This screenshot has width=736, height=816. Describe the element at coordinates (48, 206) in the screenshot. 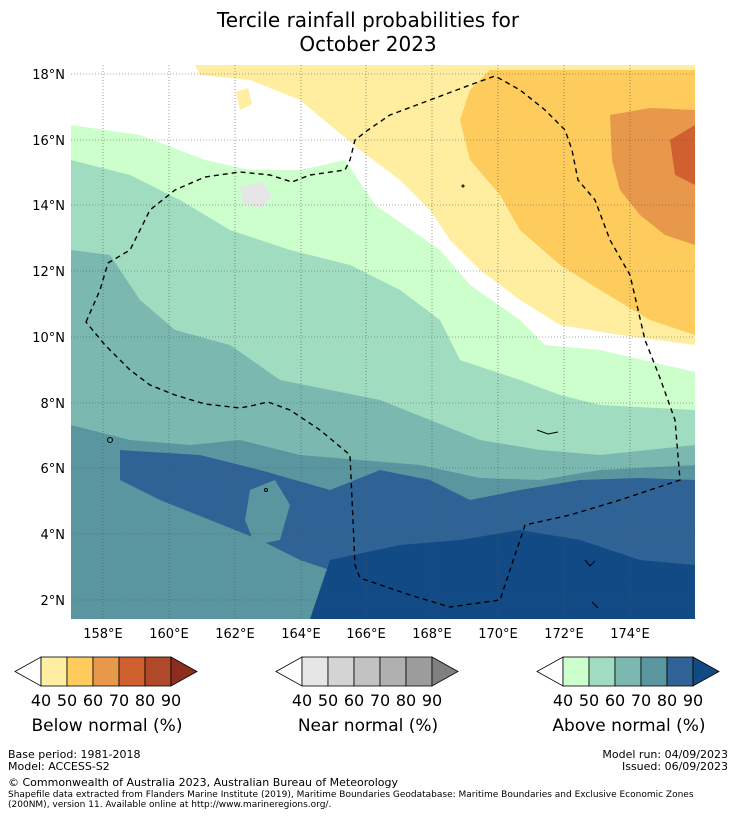

I see `latitude-label: 14°N` at that location.